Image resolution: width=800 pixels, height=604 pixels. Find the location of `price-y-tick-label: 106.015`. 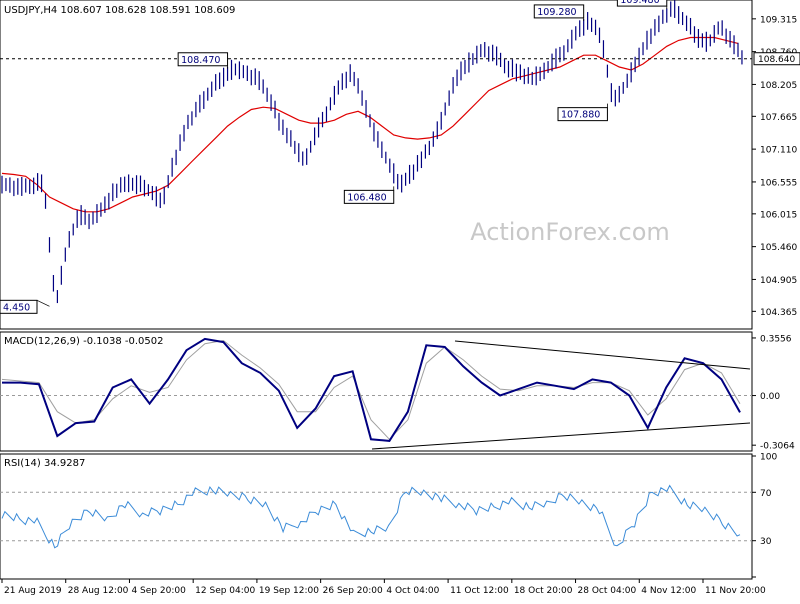

price-y-tick-label: 106.015 is located at coordinates (778, 215).